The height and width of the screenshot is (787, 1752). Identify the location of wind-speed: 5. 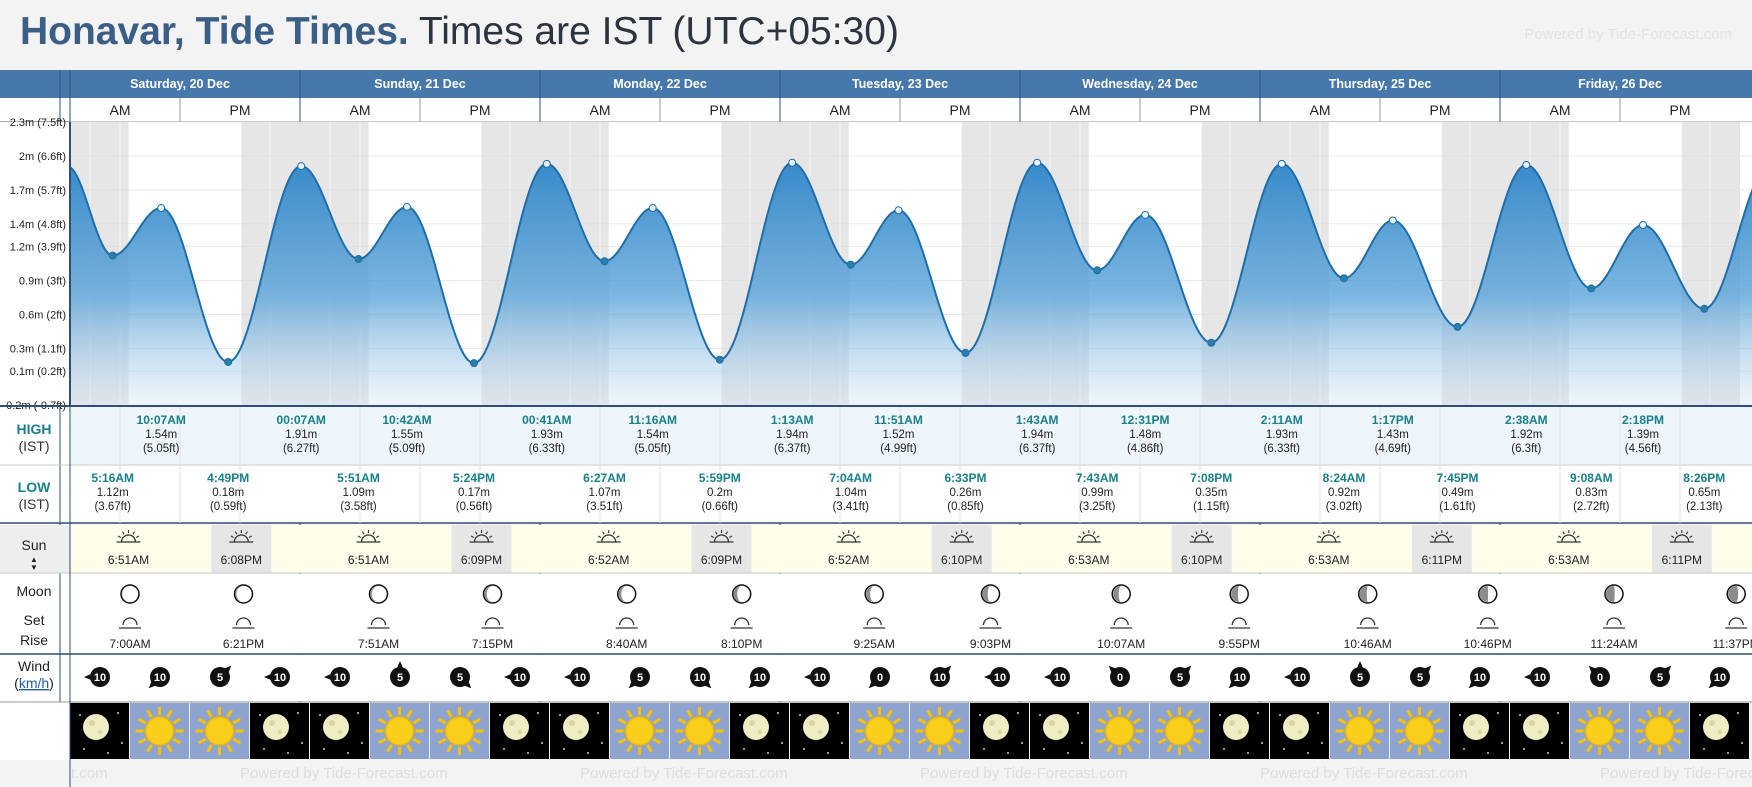
(220, 678).